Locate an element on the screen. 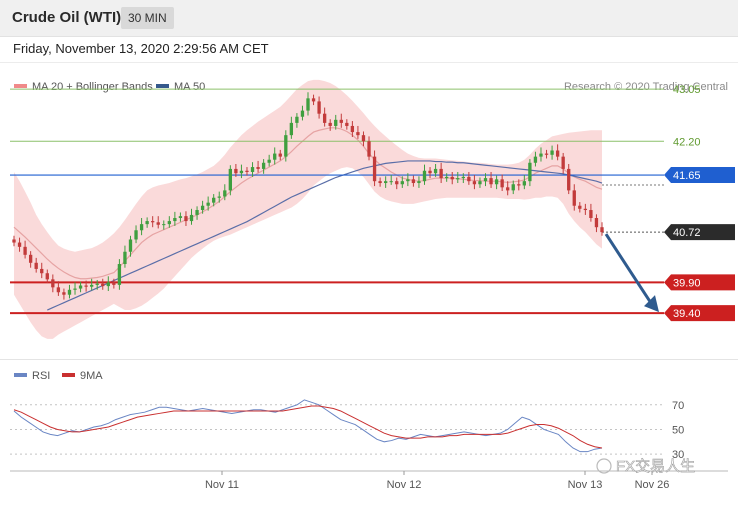  x-axis-tick-label: Nov 13 is located at coordinates (585, 485).